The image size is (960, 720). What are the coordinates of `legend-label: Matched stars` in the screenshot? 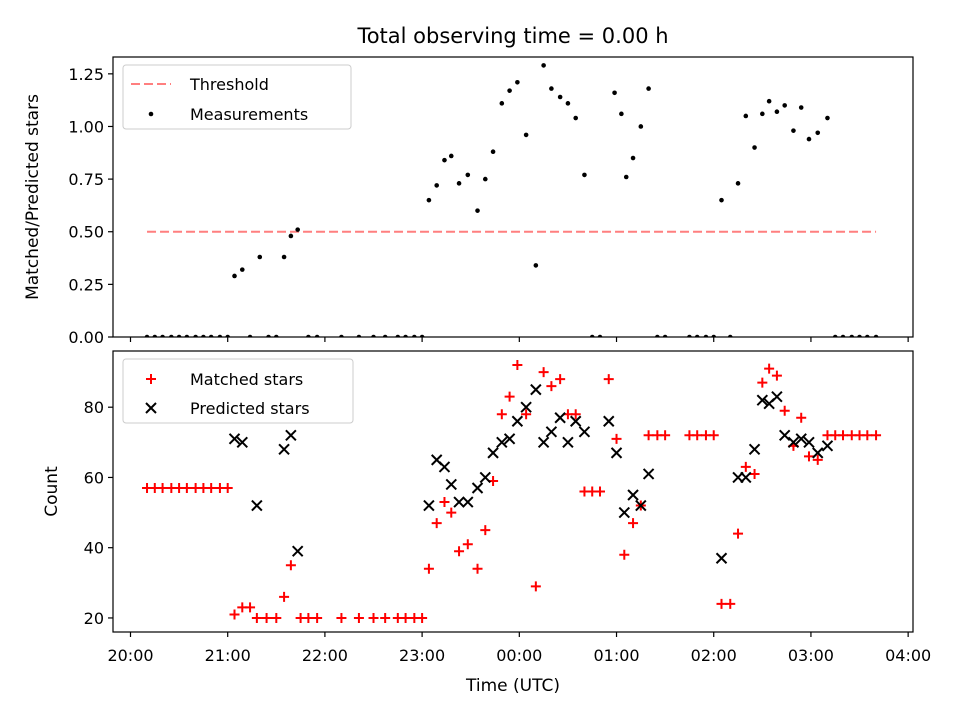 It's located at (246, 379).